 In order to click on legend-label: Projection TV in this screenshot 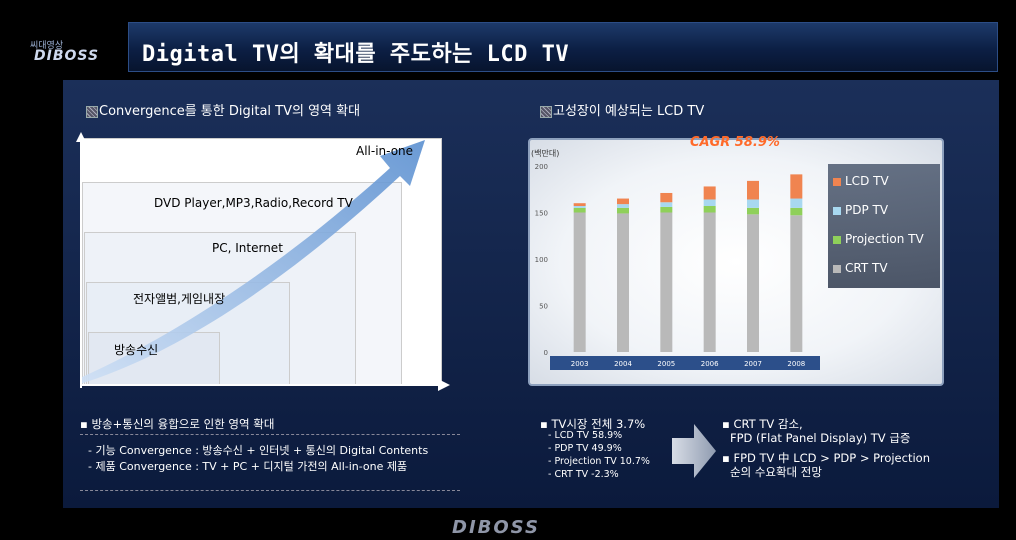, I will do `click(884, 239)`.